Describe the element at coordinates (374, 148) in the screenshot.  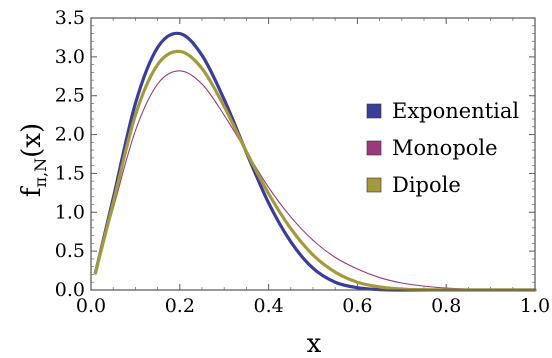
I see `legend-swatch-monopole` at that location.